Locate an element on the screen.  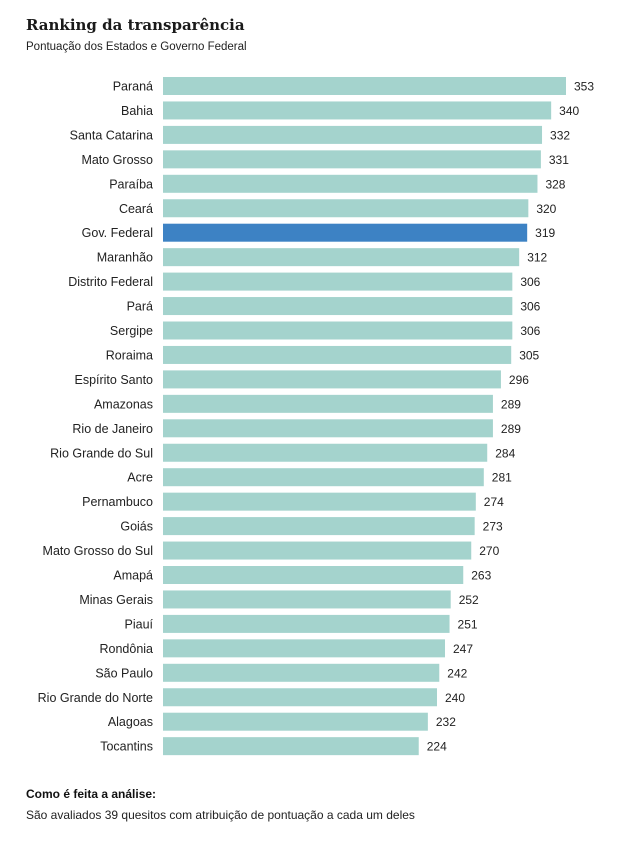
value-label: 247 is located at coordinates (463, 649).